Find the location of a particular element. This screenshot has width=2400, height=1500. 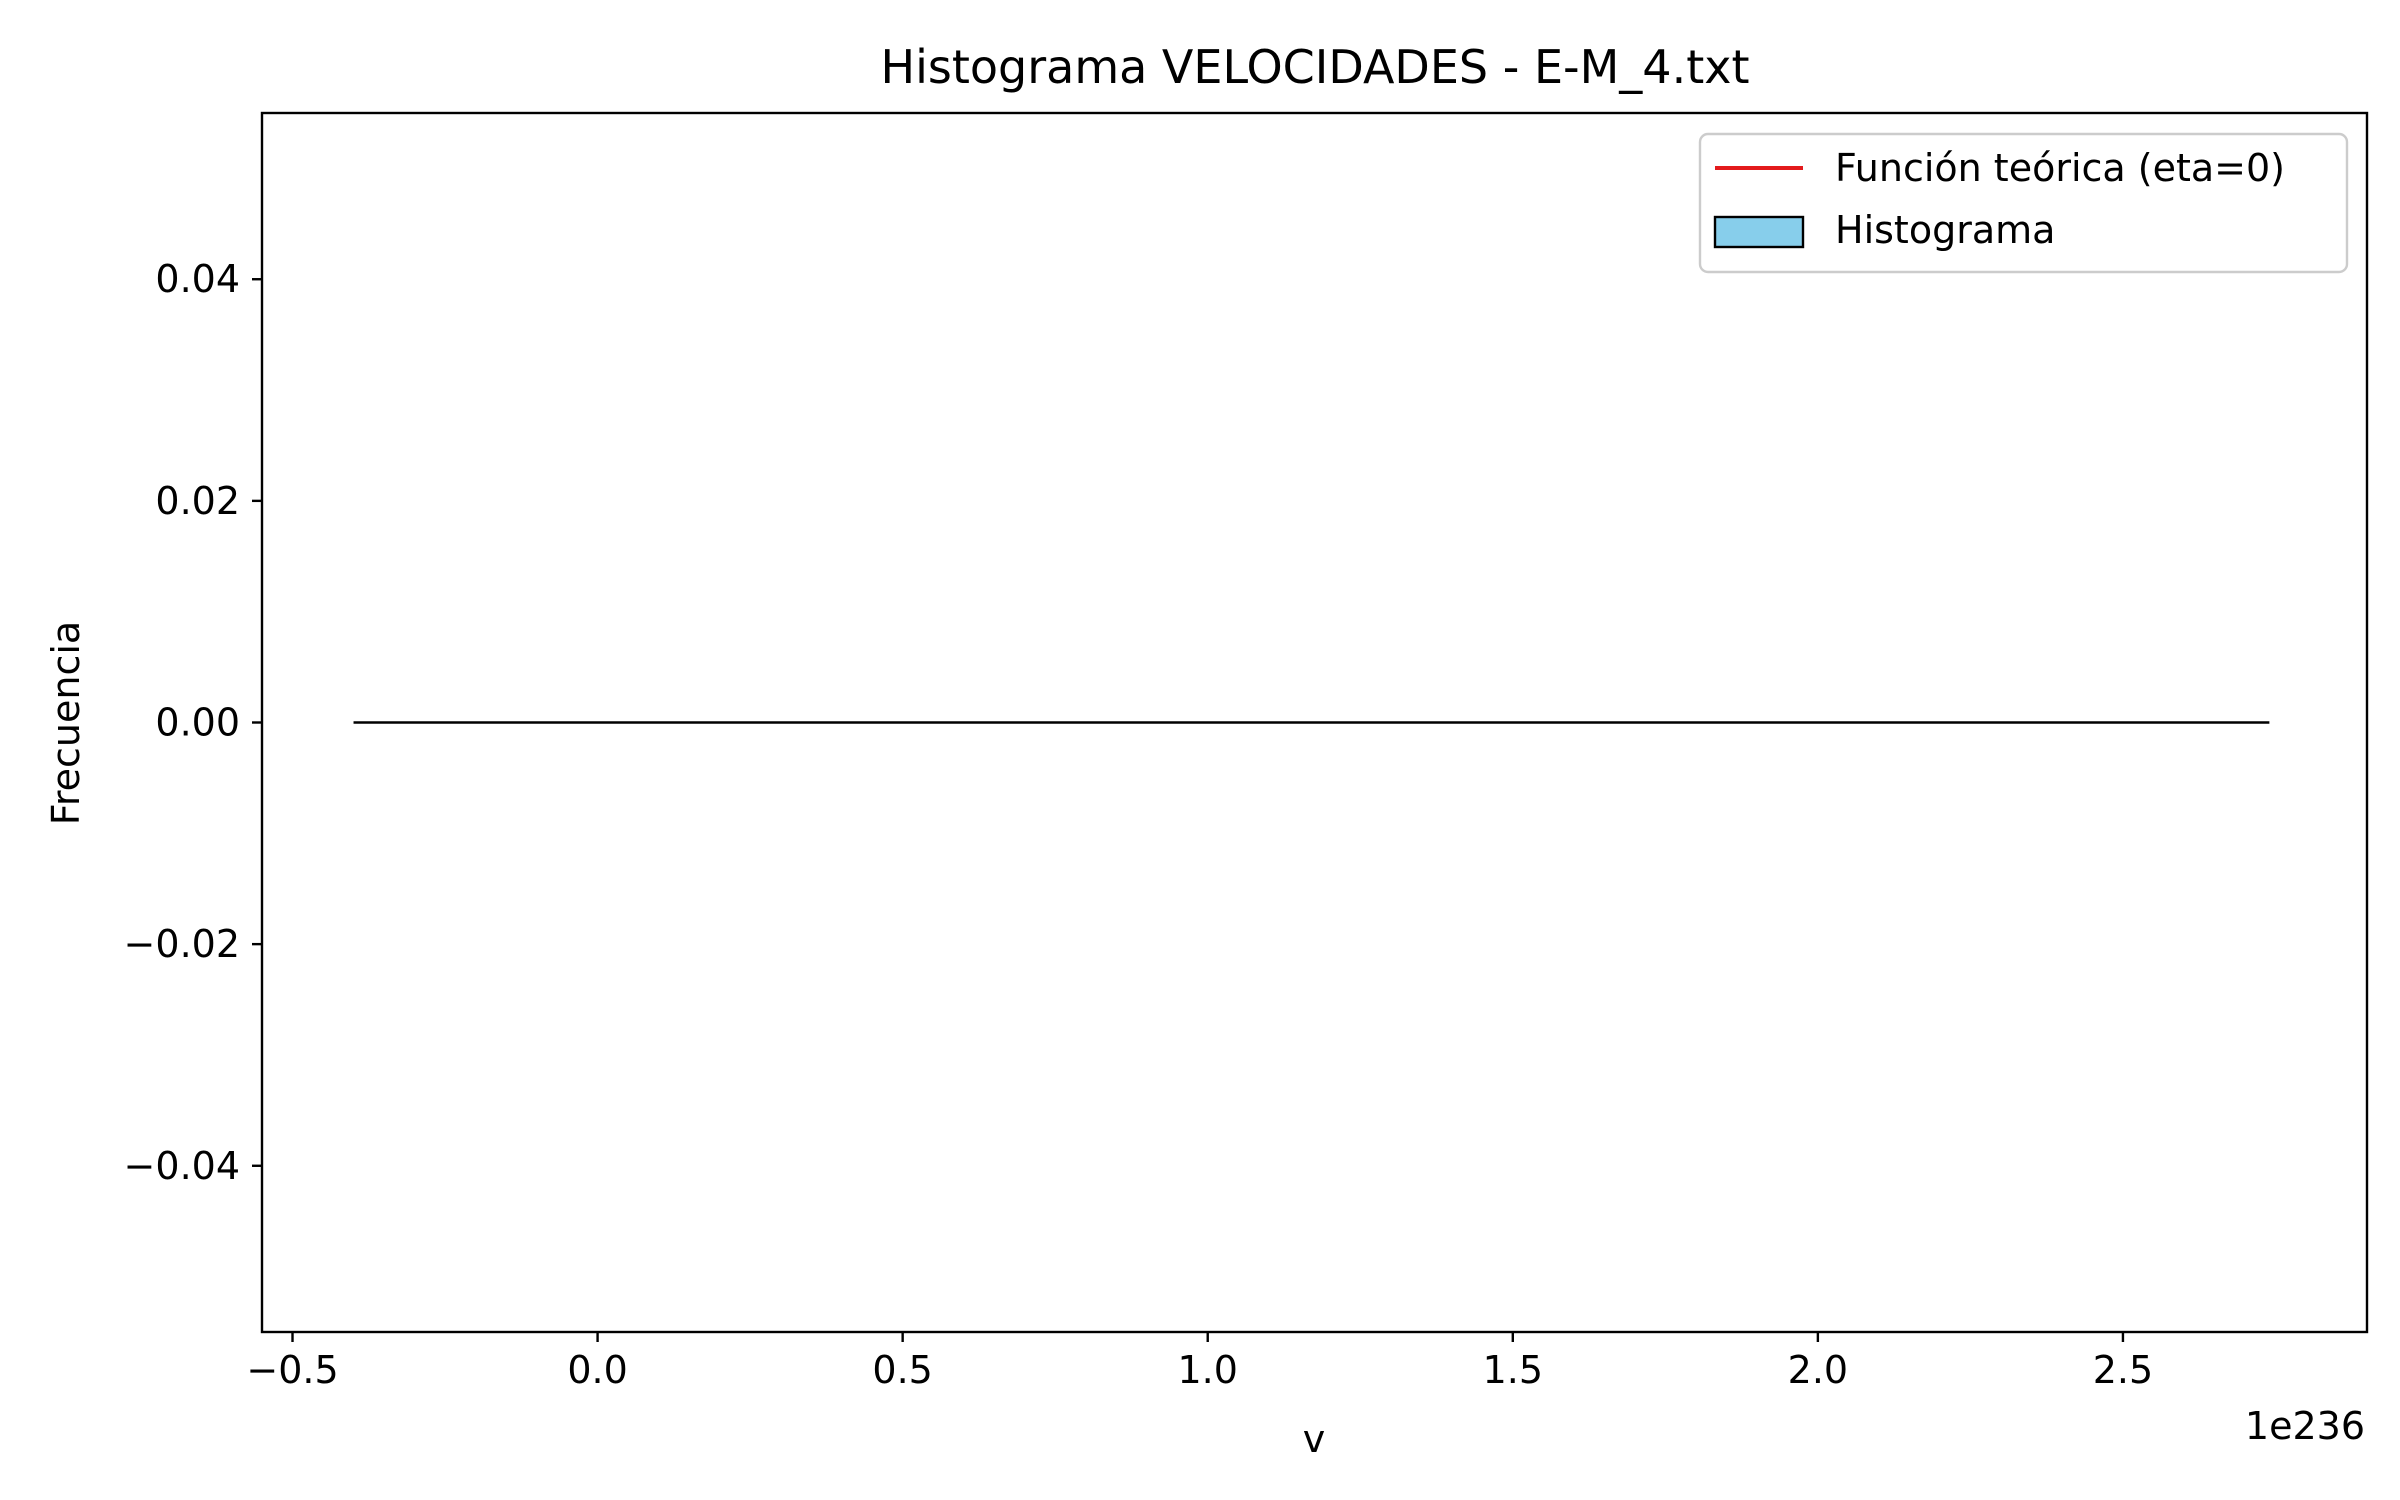

y-tick-label: 0.00 is located at coordinates (197, 723).